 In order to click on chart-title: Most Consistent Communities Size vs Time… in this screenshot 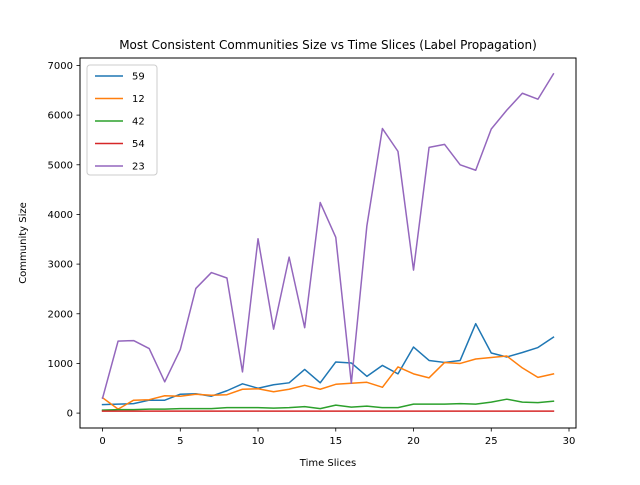, I will do `click(328, 45)`.